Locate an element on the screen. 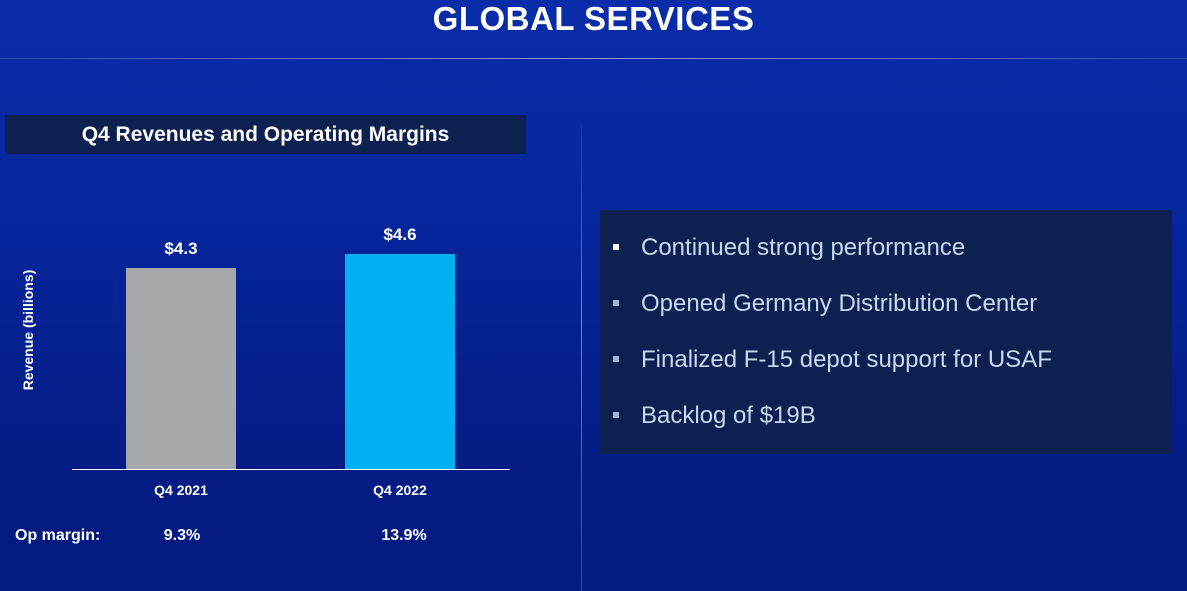 The image size is (1187, 591). bar-q4-2021 is located at coordinates (181, 368).